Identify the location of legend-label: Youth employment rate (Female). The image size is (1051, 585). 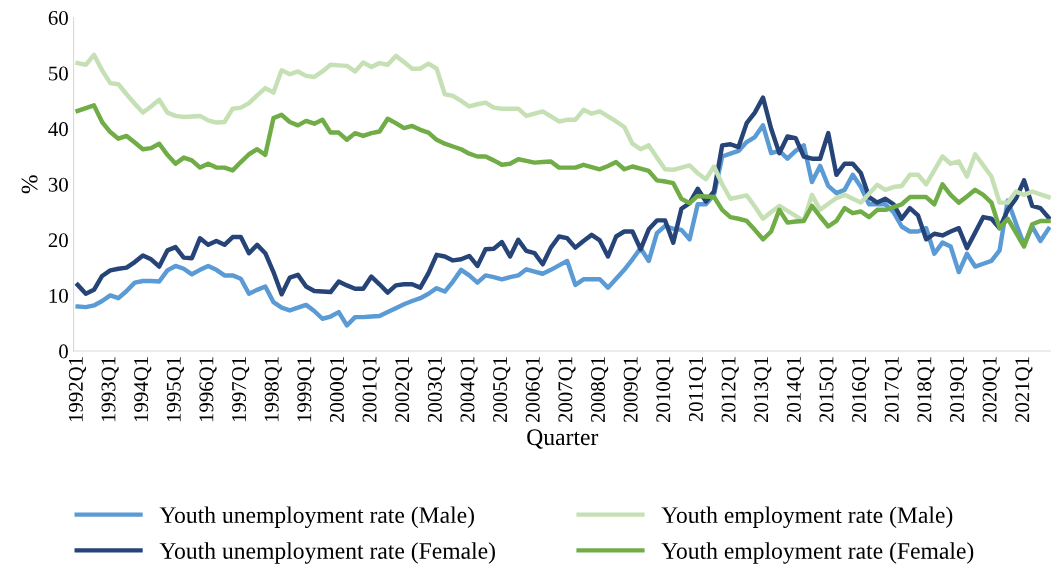
(817, 553).